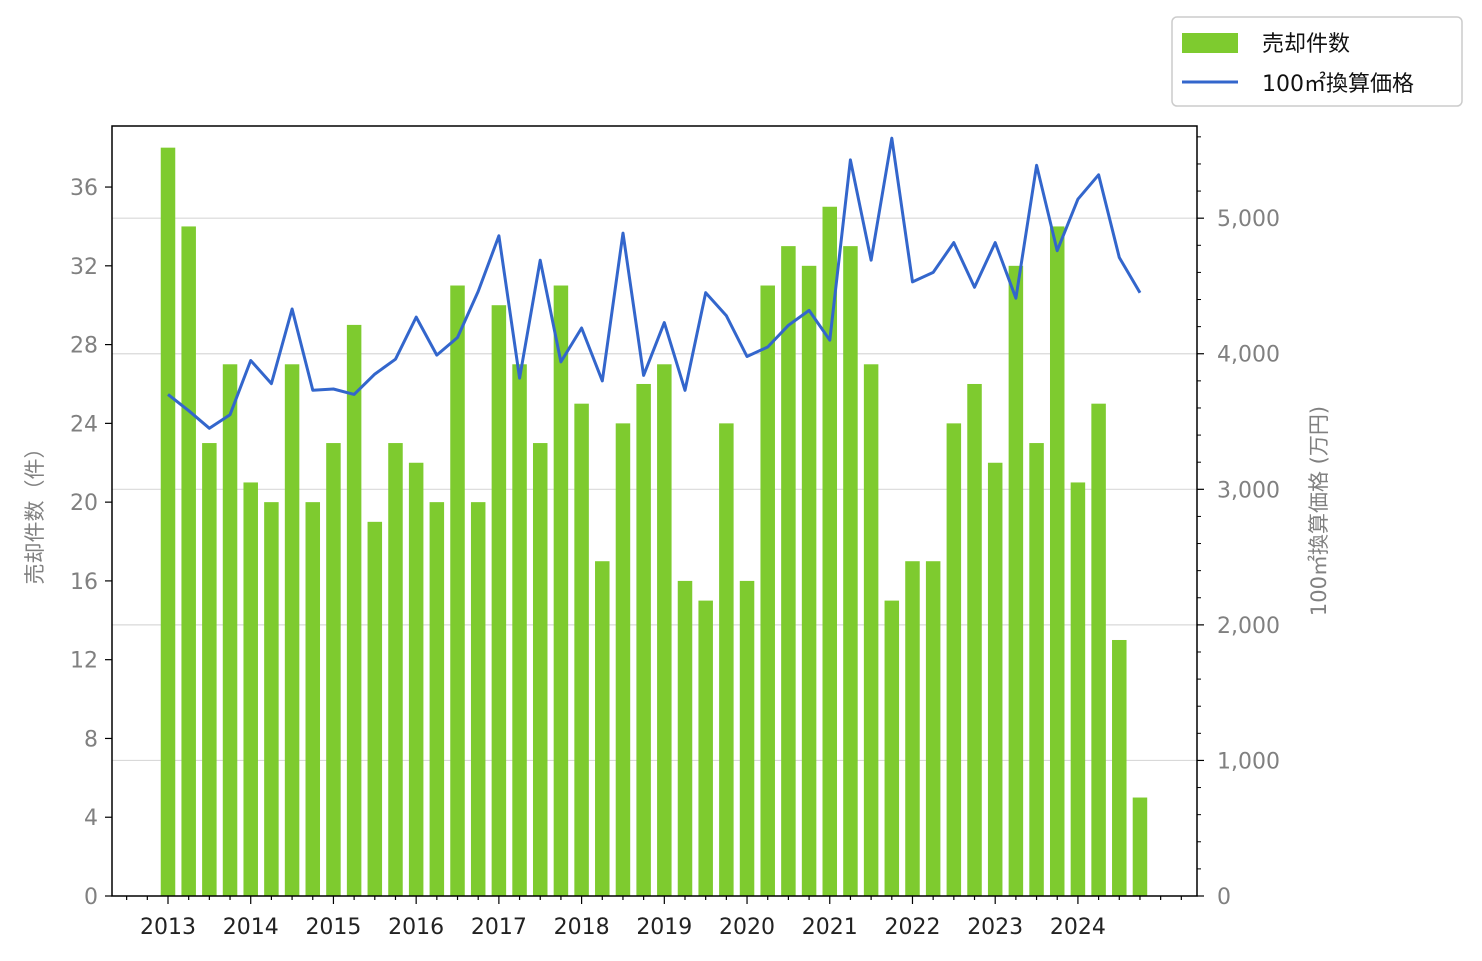  Describe the element at coordinates (1078, 927) in the screenshot. I see `x-tick-label: 2024` at that location.